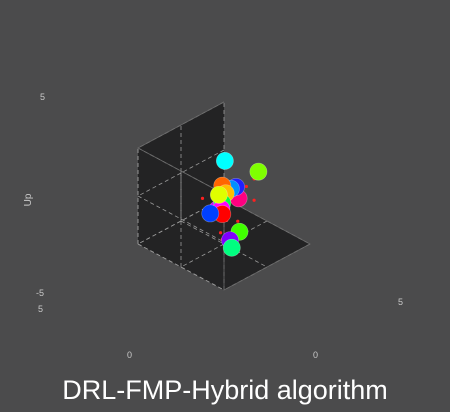 Image resolution: width=450 pixels, height=412 pixels. What do you see at coordinates (231, 247) in the screenshot?
I see `spring-agent` at bounding box center [231, 247].